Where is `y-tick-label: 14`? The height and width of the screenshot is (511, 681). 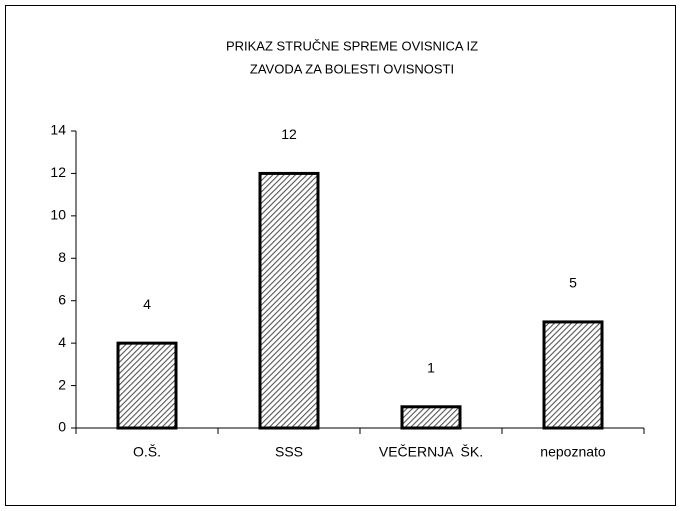
y-tick-label: 14 is located at coordinates (58, 130).